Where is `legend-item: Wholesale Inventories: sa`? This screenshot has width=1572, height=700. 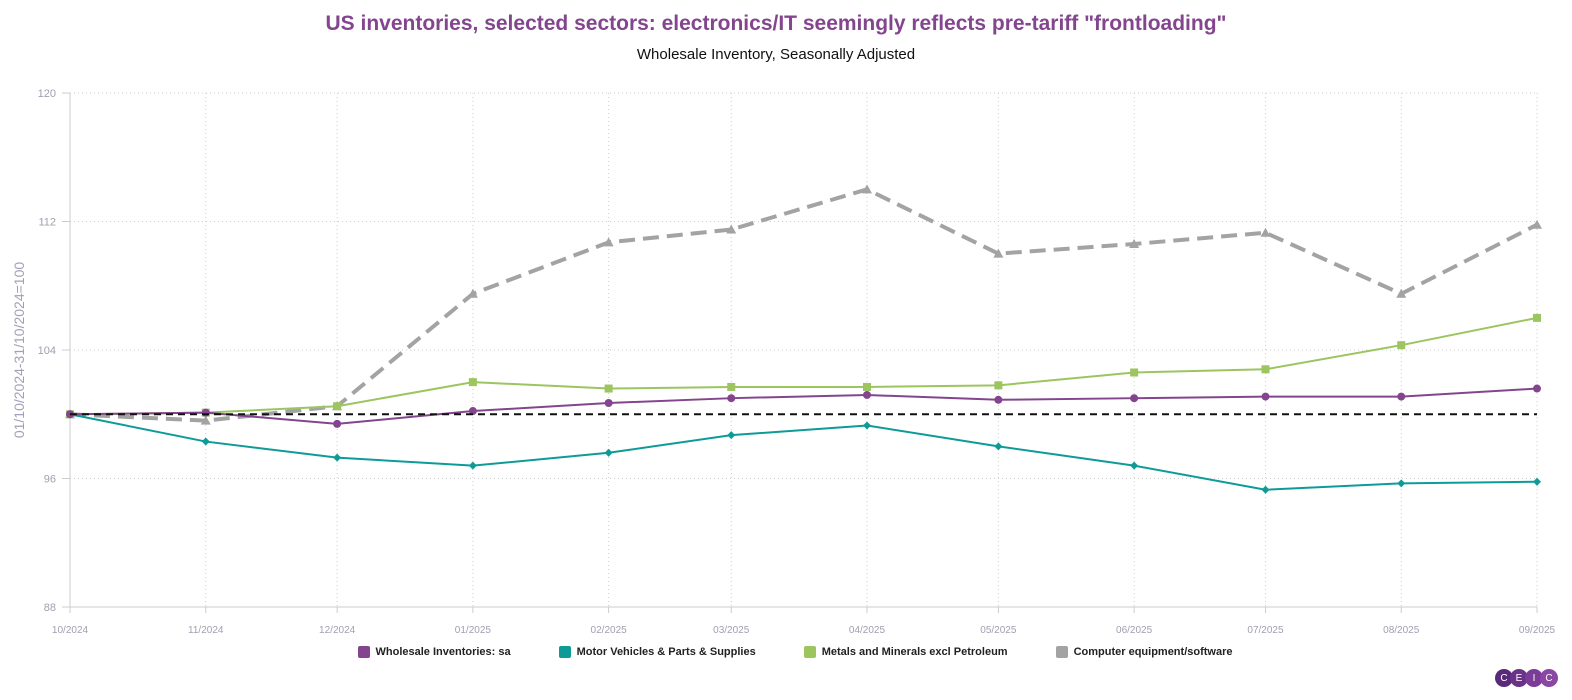
legend-item: Wholesale Inventories: sa is located at coordinates (434, 652).